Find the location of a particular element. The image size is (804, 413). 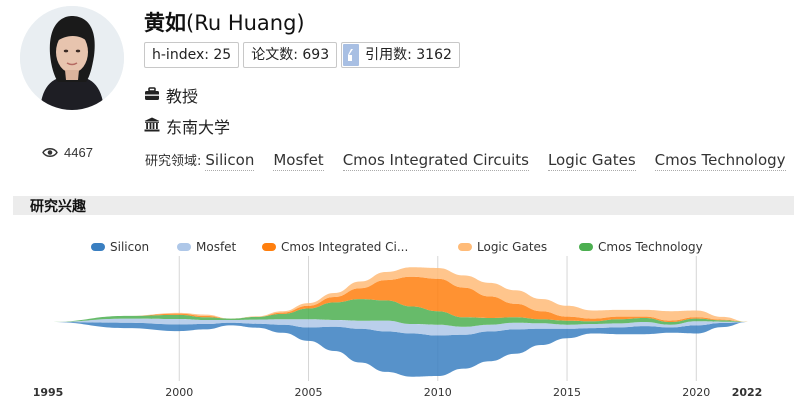

view-count-value: 4467 is located at coordinates (78, 152).